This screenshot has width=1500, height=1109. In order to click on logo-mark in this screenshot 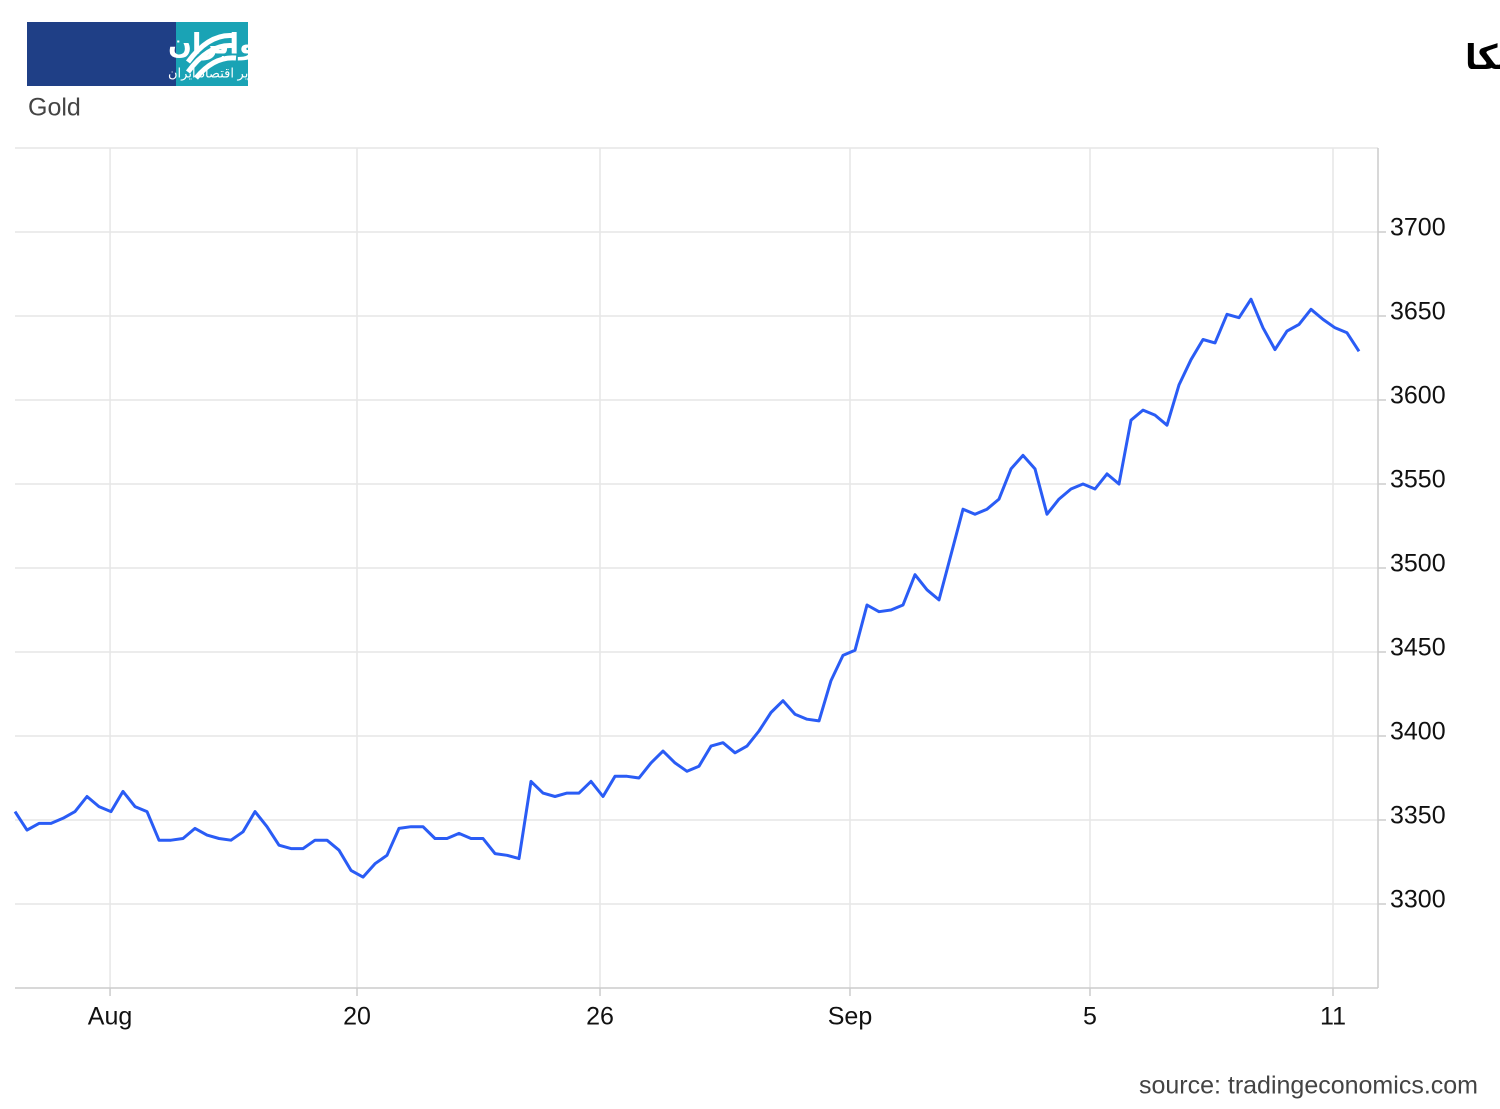, I will do `click(211, 56)`.